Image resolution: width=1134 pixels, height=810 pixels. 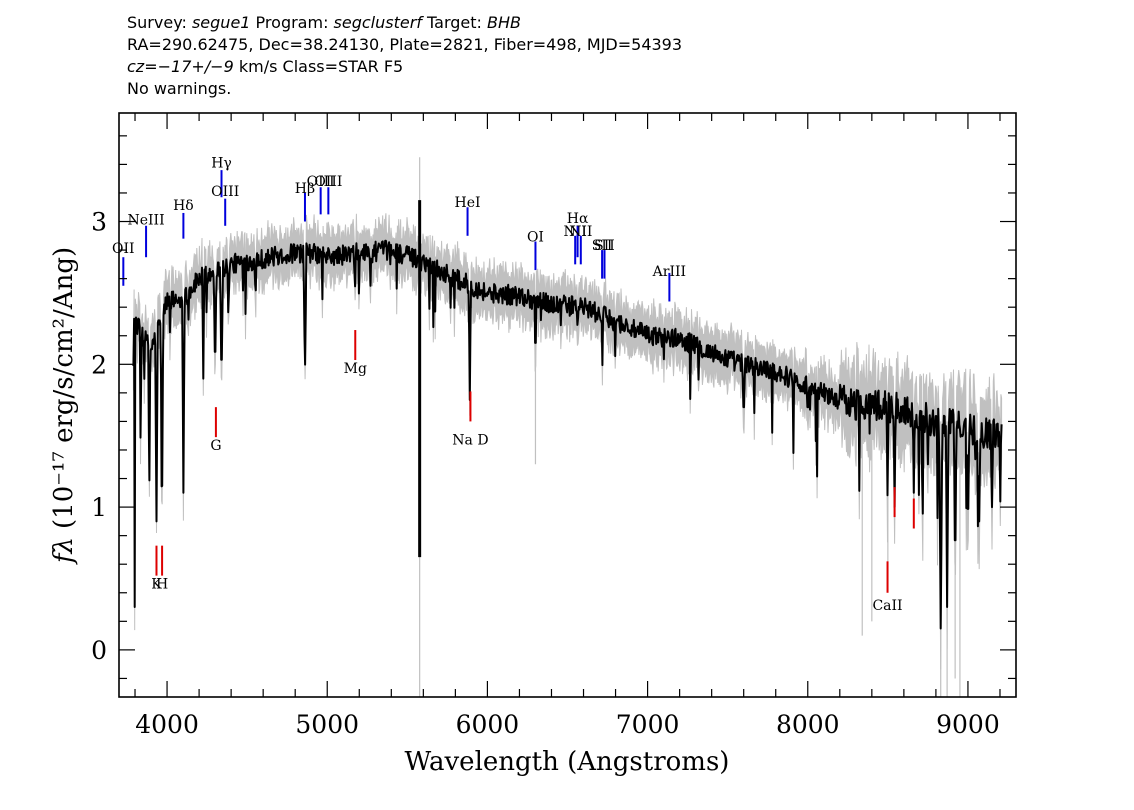 What do you see at coordinates (535, 238) in the screenshot?
I see `emission-line-label: OI` at bounding box center [535, 238].